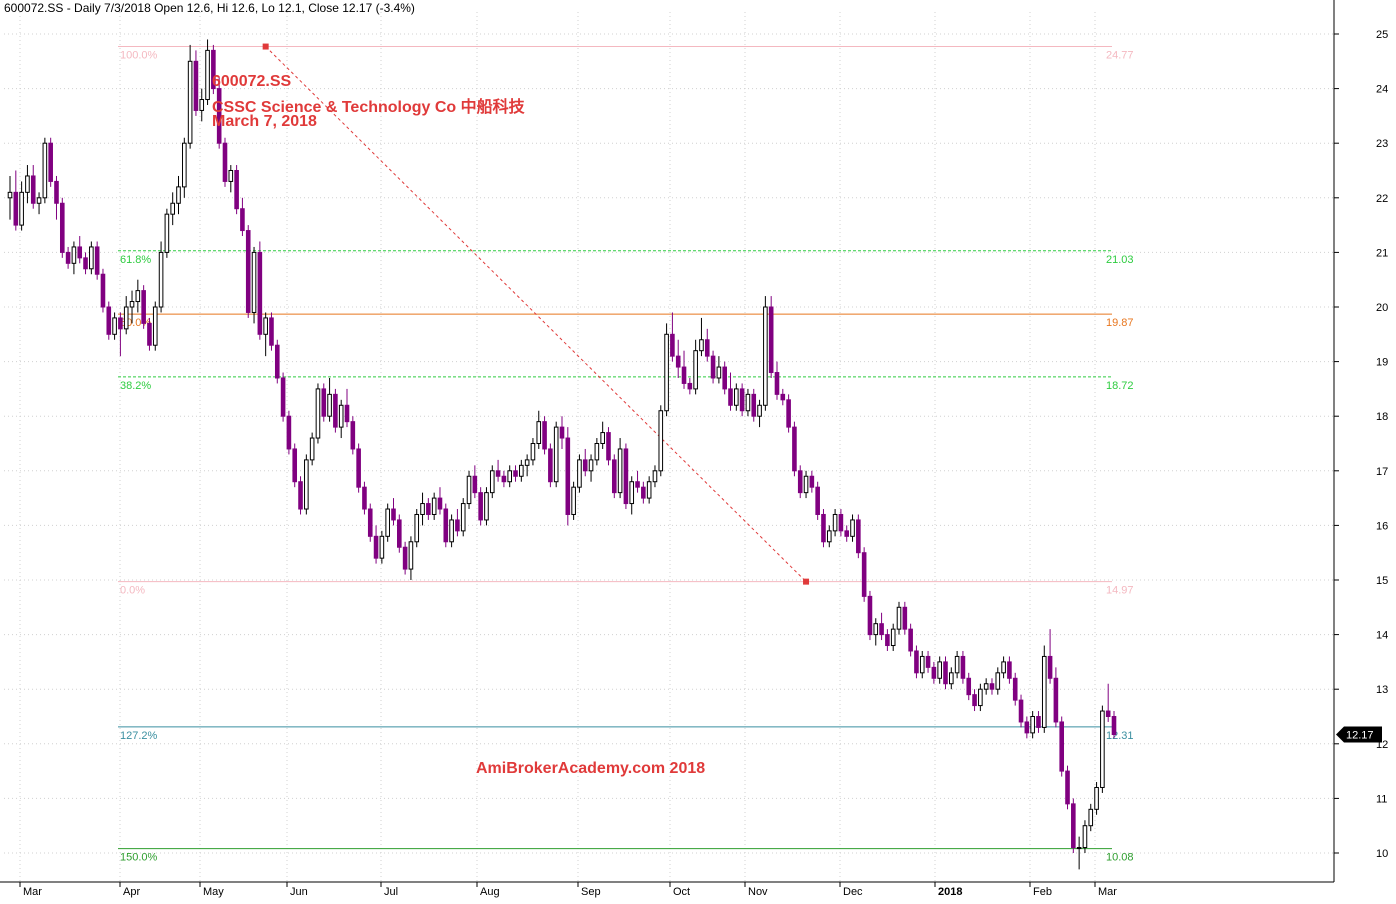 This screenshot has width=1396, height=904. What do you see at coordinates (1382, 636) in the screenshot?
I see `y-tick-label: 14` at bounding box center [1382, 636].